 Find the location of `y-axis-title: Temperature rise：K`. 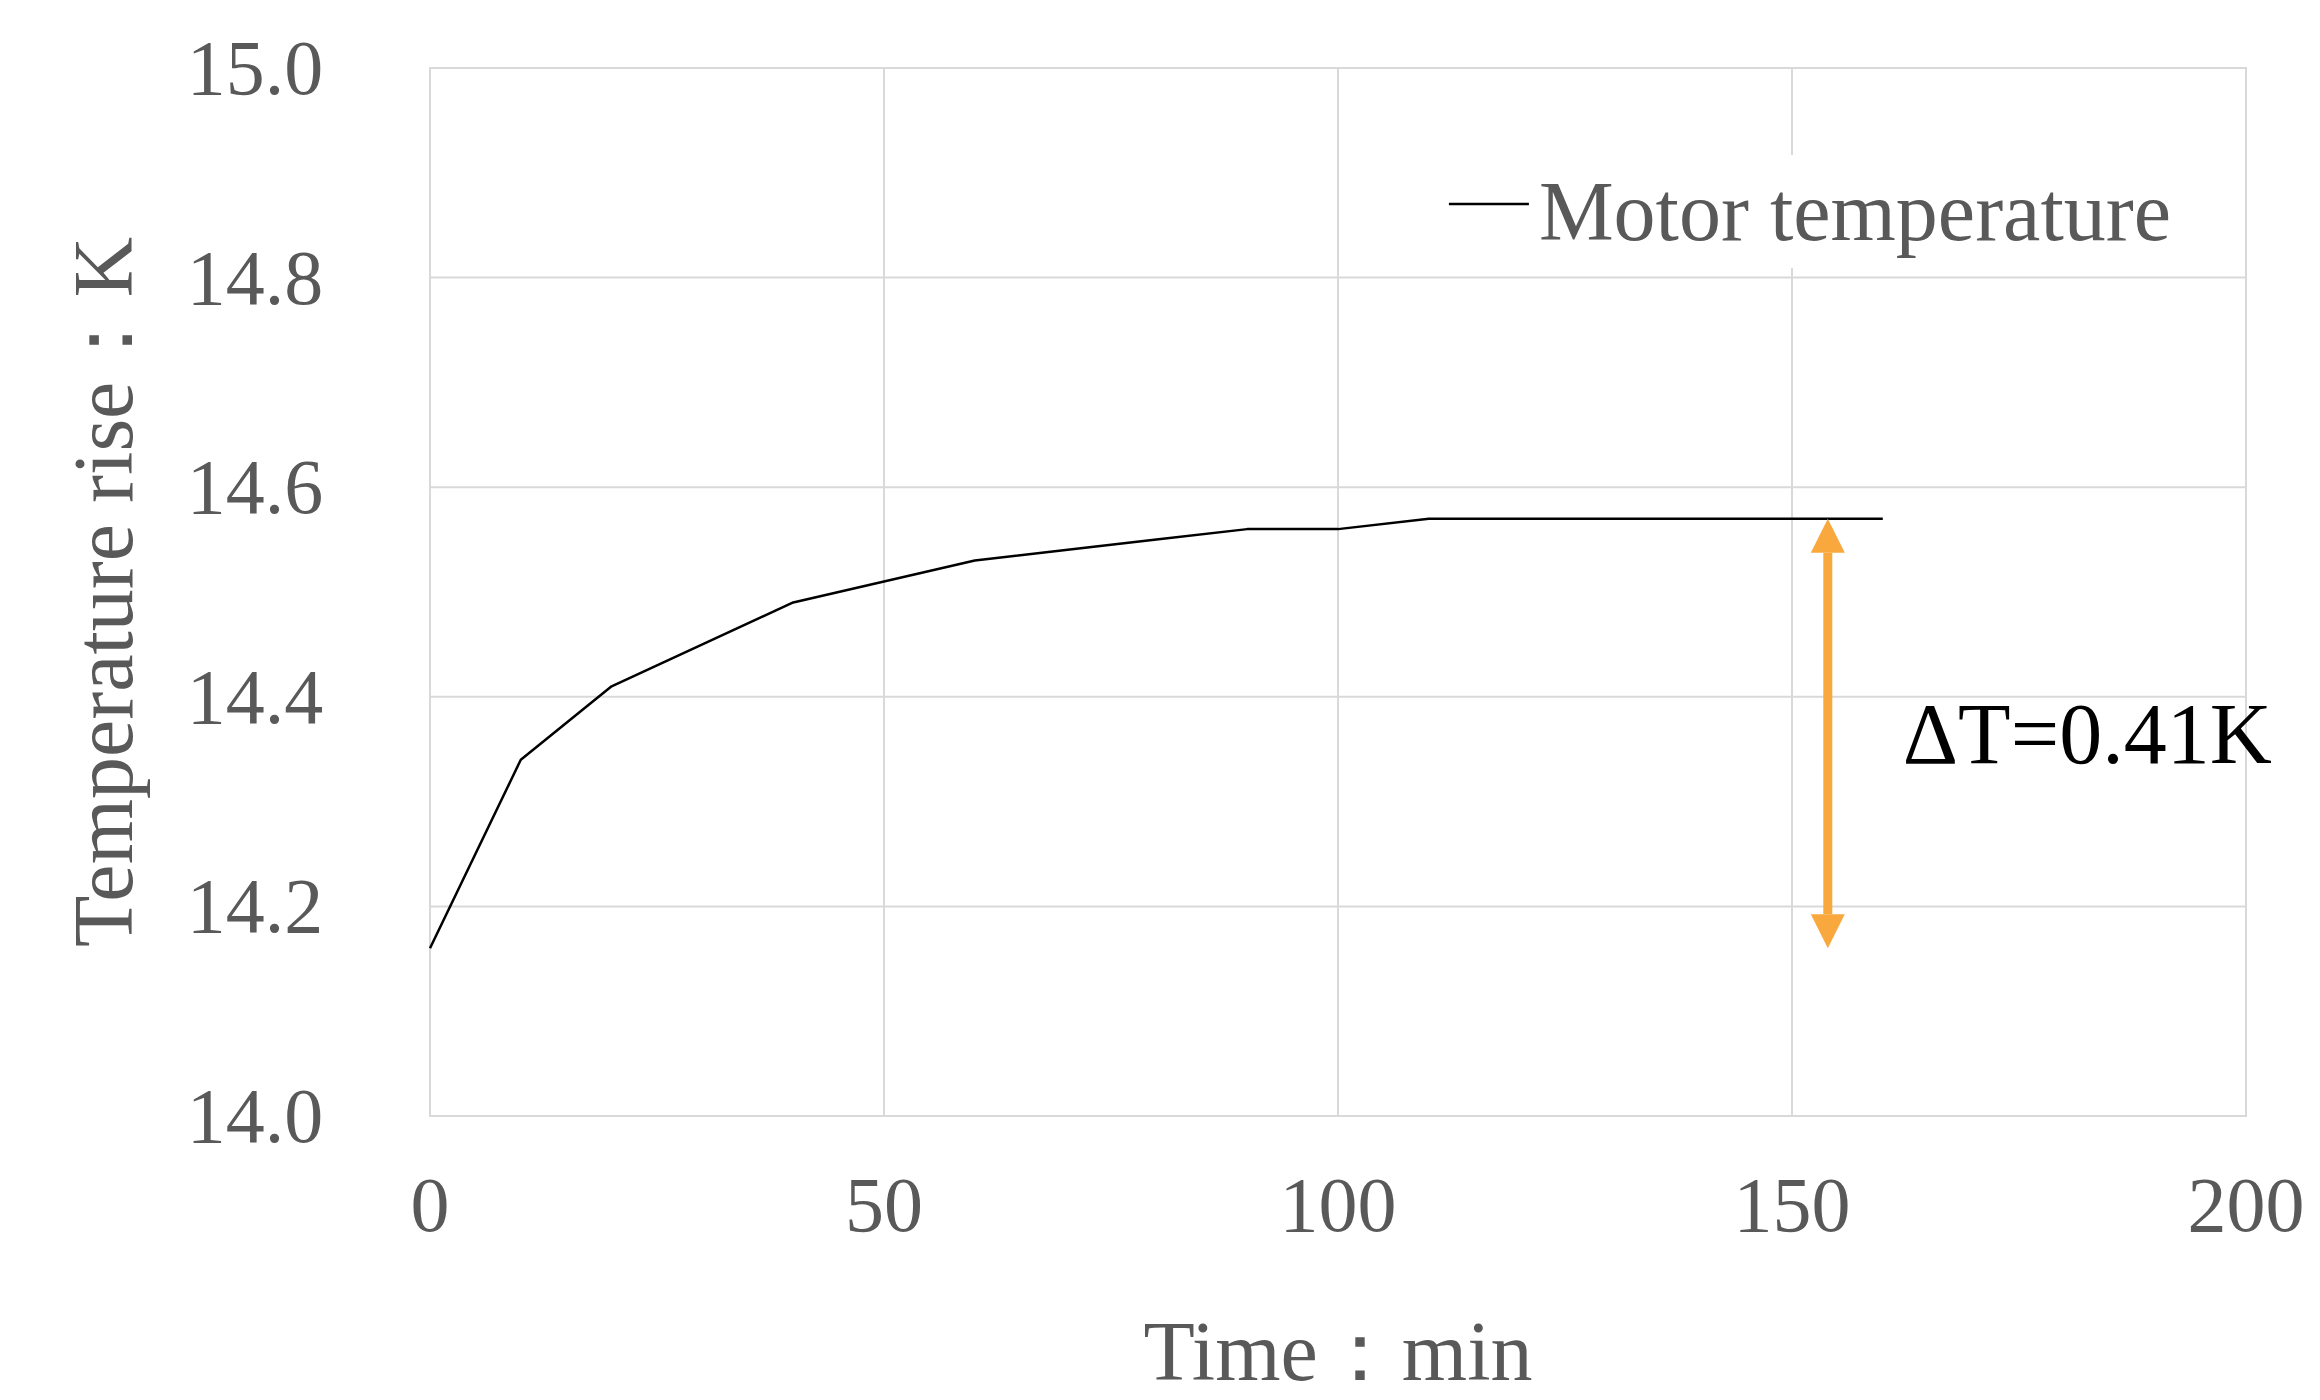

y-axis-title: Temperature rise：K is located at coordinates (103, 592).